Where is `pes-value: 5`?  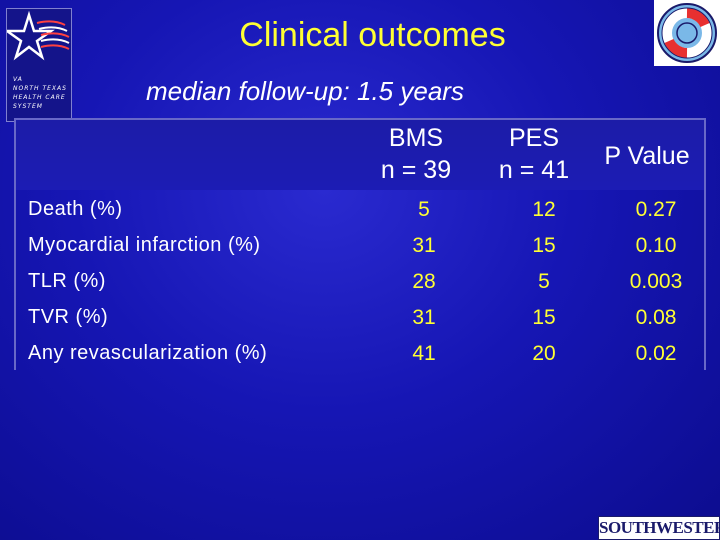 pes-value: 5 is located at coordinates (544, 281).